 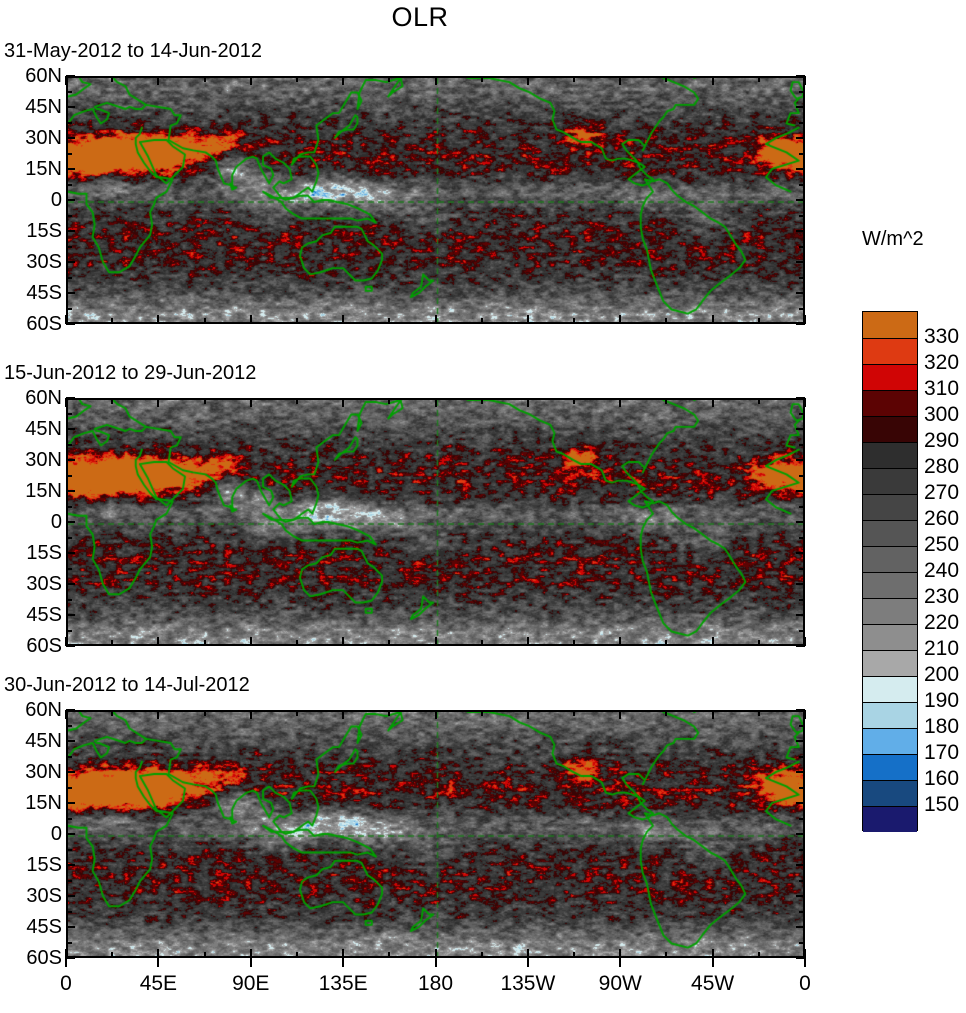 I want to click on colorbar, so click(x=890, y=571).